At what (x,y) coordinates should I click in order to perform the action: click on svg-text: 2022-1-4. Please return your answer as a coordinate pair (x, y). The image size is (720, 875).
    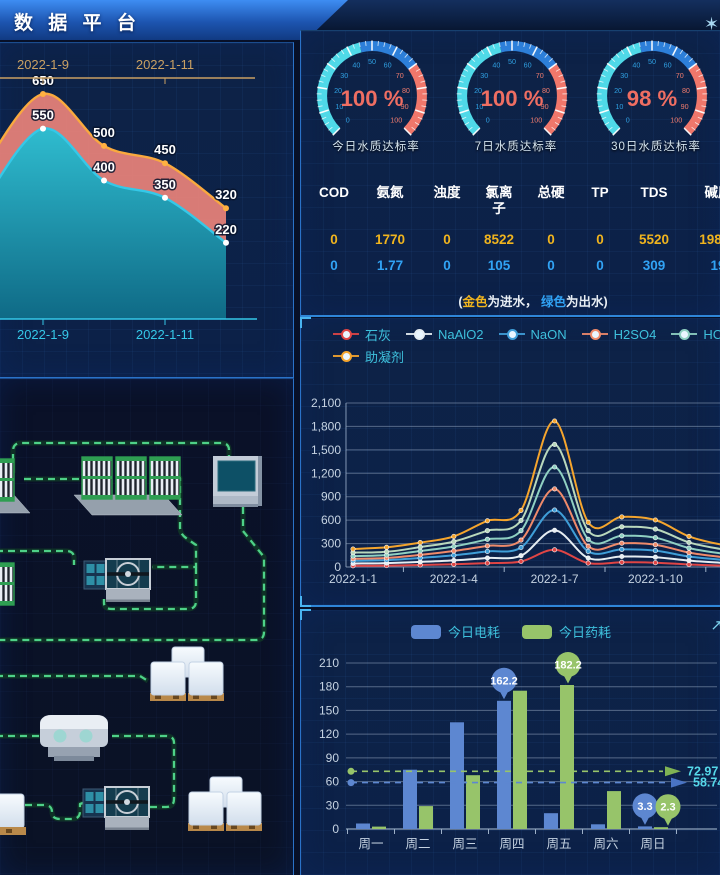
    Looking at the image, I should click on (454, 579).